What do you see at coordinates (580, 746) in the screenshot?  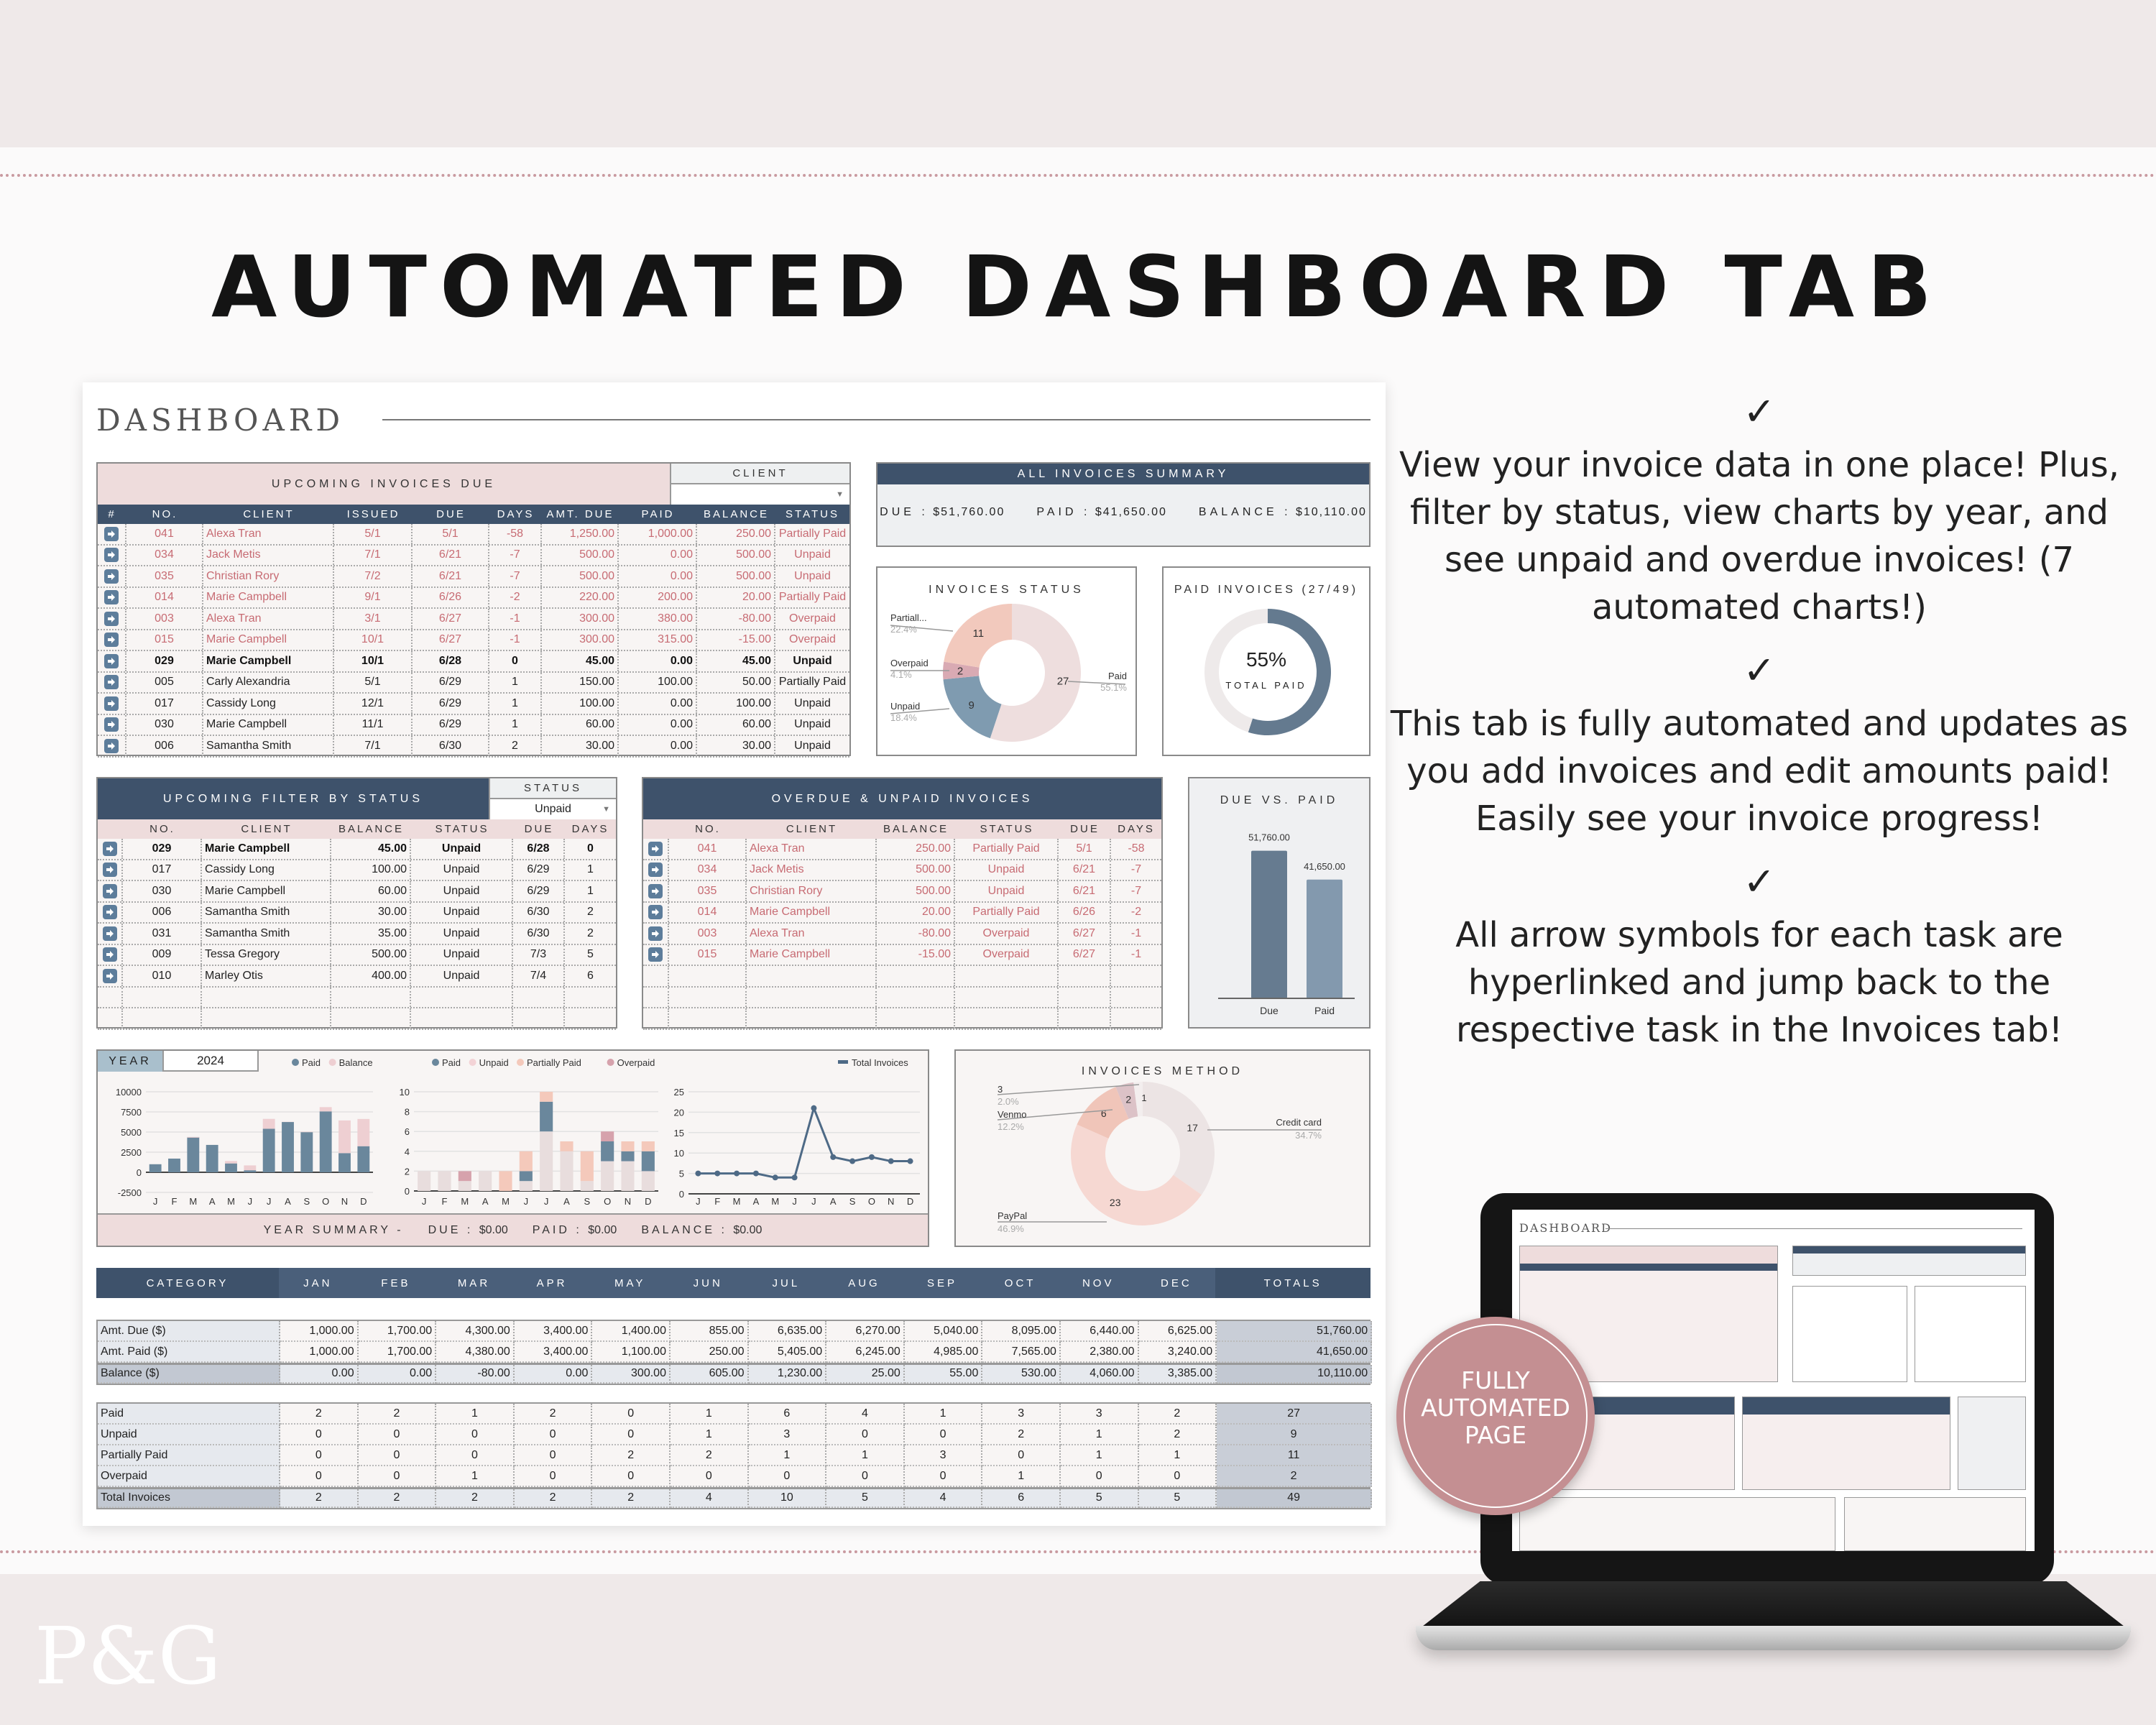 I see `cell-amt: 30.00` at bounding box center [580, 746].